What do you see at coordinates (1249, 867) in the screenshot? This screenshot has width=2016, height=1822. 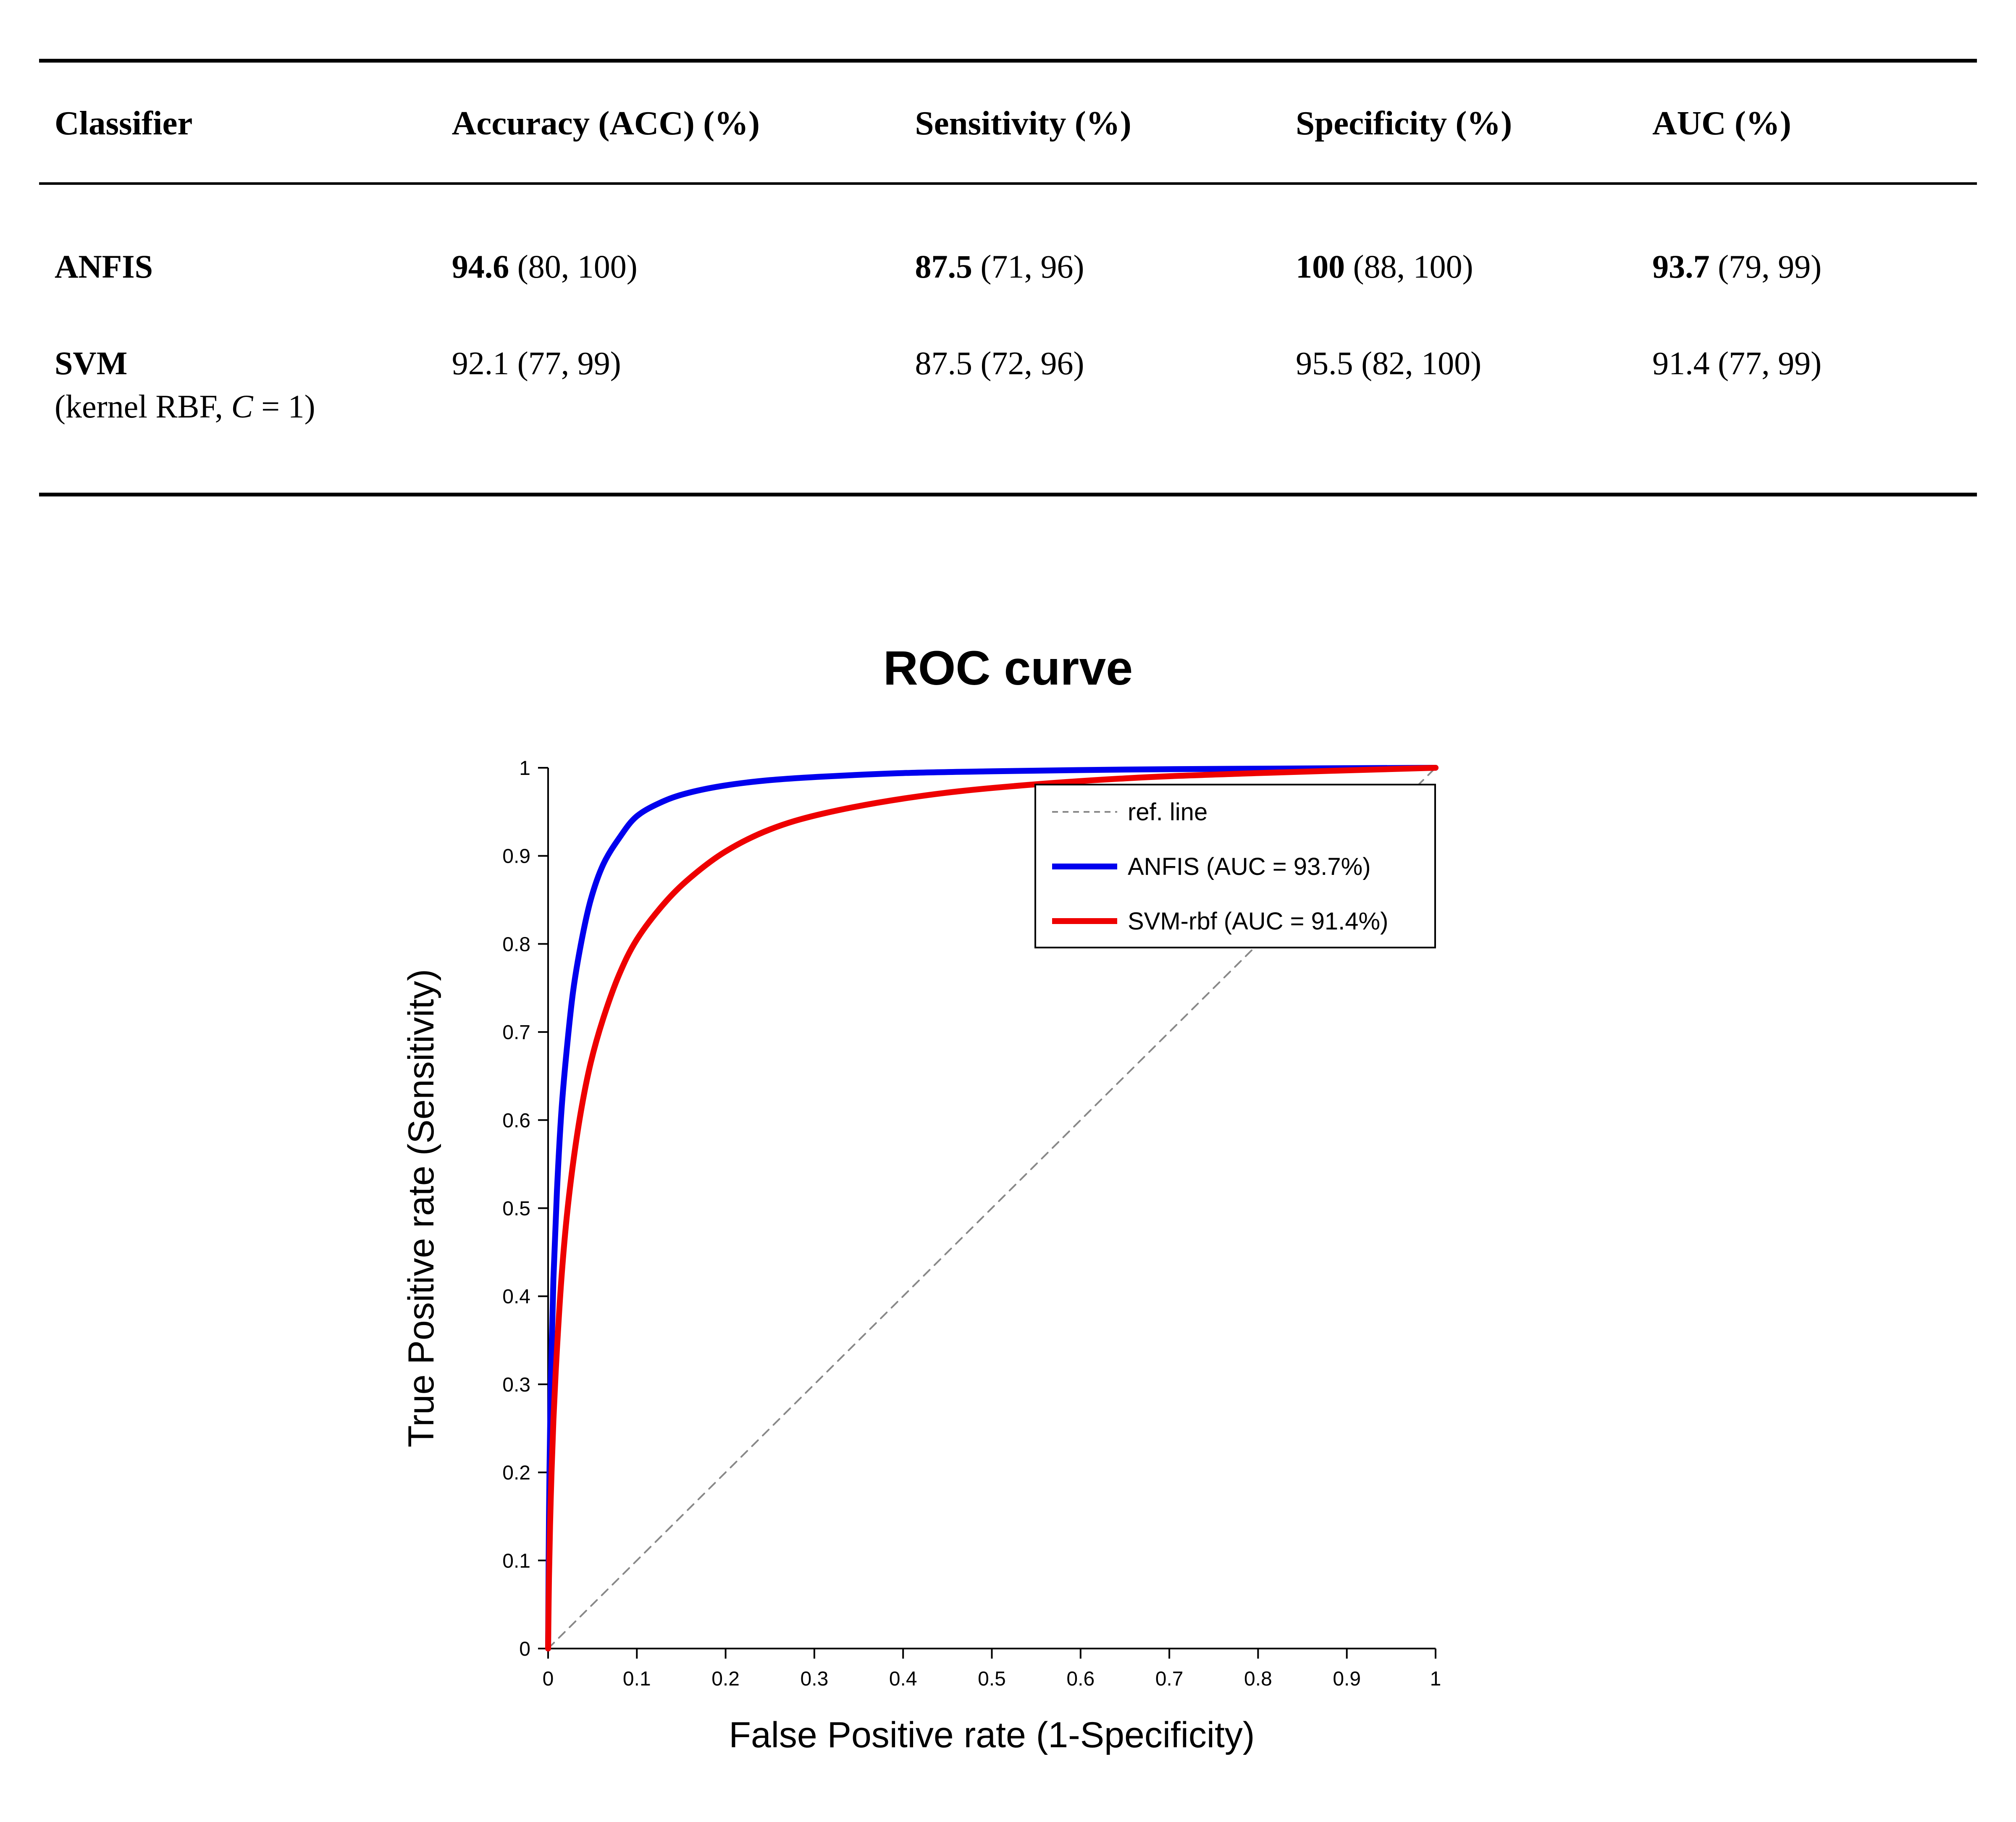 I see `legend-label-anfis: ANFIS (AUC = 93.7%)` at bounding box center [1249, 867].